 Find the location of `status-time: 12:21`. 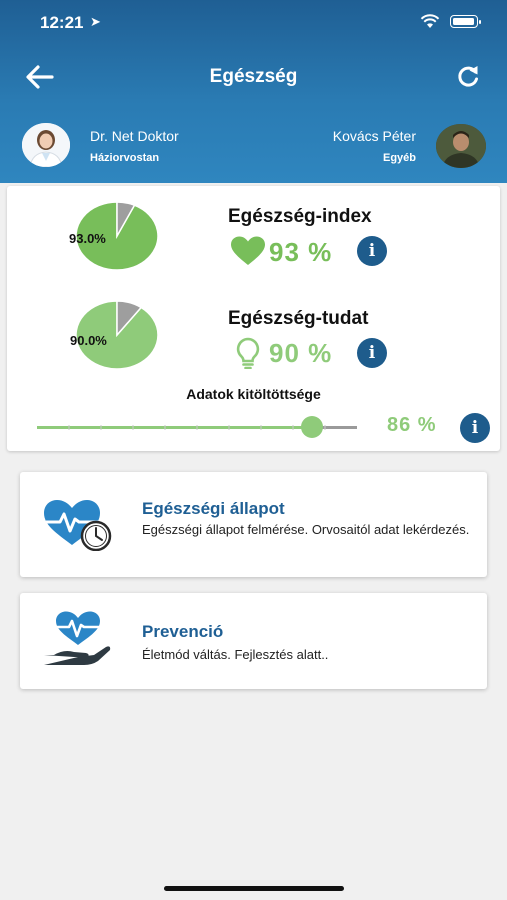

status-time: 12:21 is located at coordinates (62, 22).